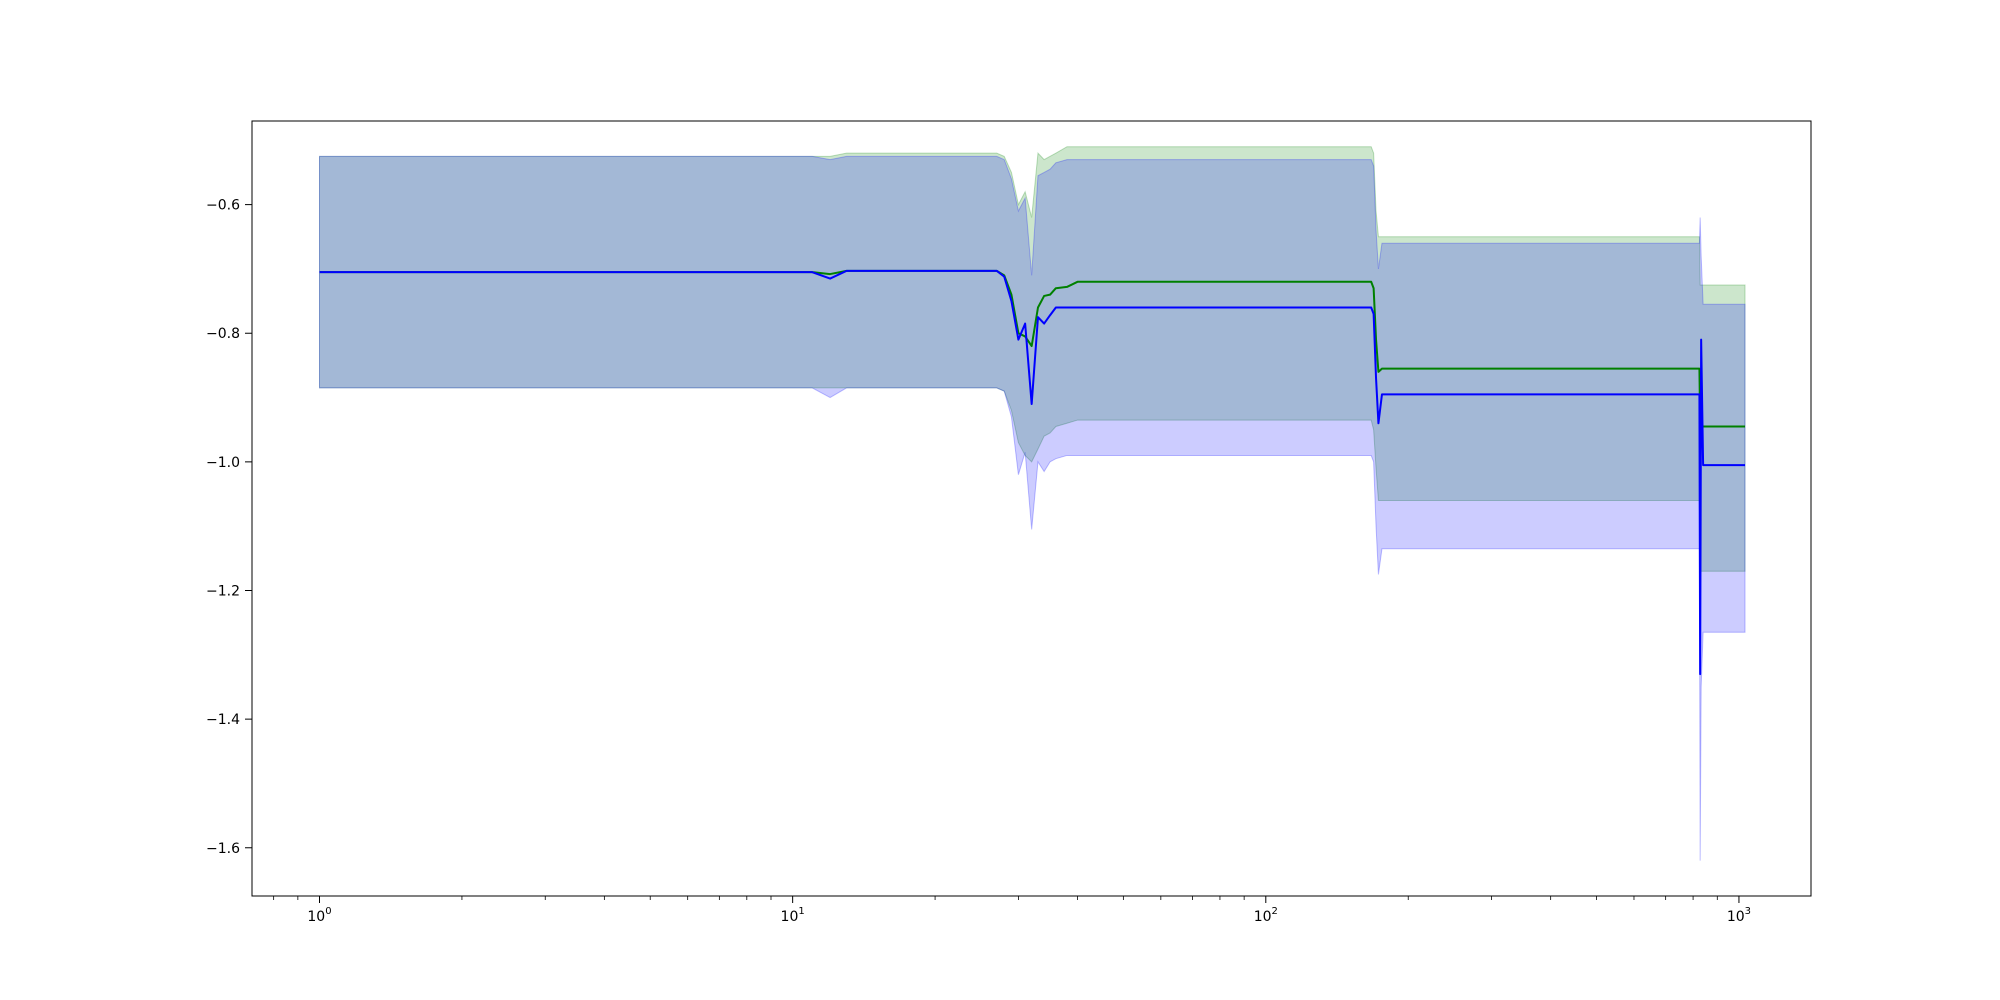 This screenshot has height=1000, width=2000. What do you see at coordinates (223, 463) in the screenshot?
I see `y-tick-label: −1.0` at bounding box center [223, 463].